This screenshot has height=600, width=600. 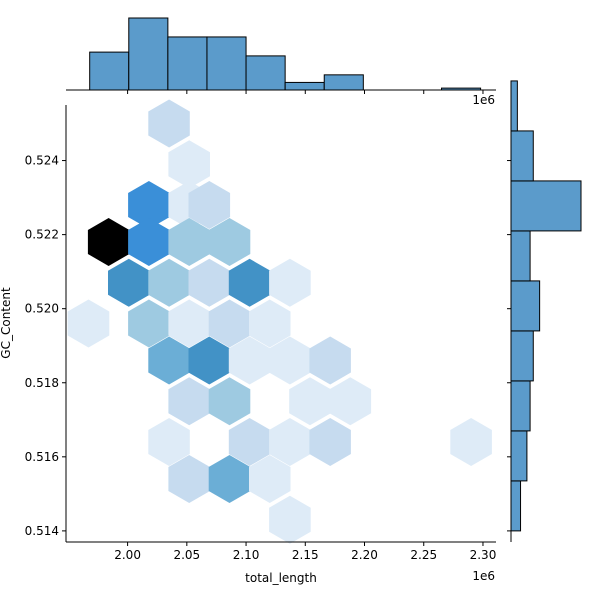 What do you see at coordinates (423, 555) in the screenshot?
I see `x-tick-label-5: 2.25` at bounding box center [423, 555].